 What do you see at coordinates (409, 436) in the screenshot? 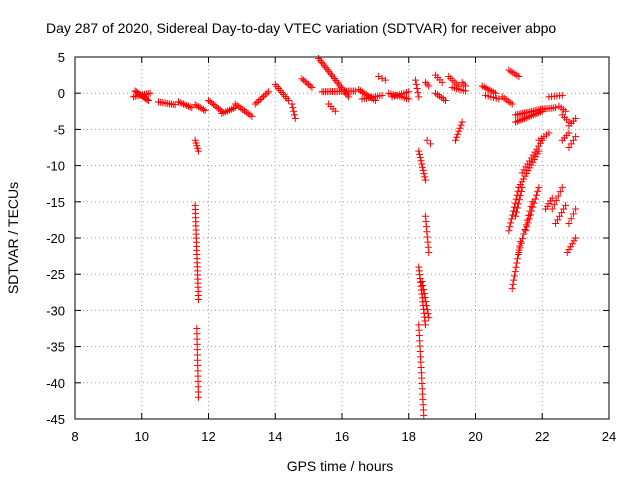
I see `x-tick-label: 18` at bounding box center [409, 436].